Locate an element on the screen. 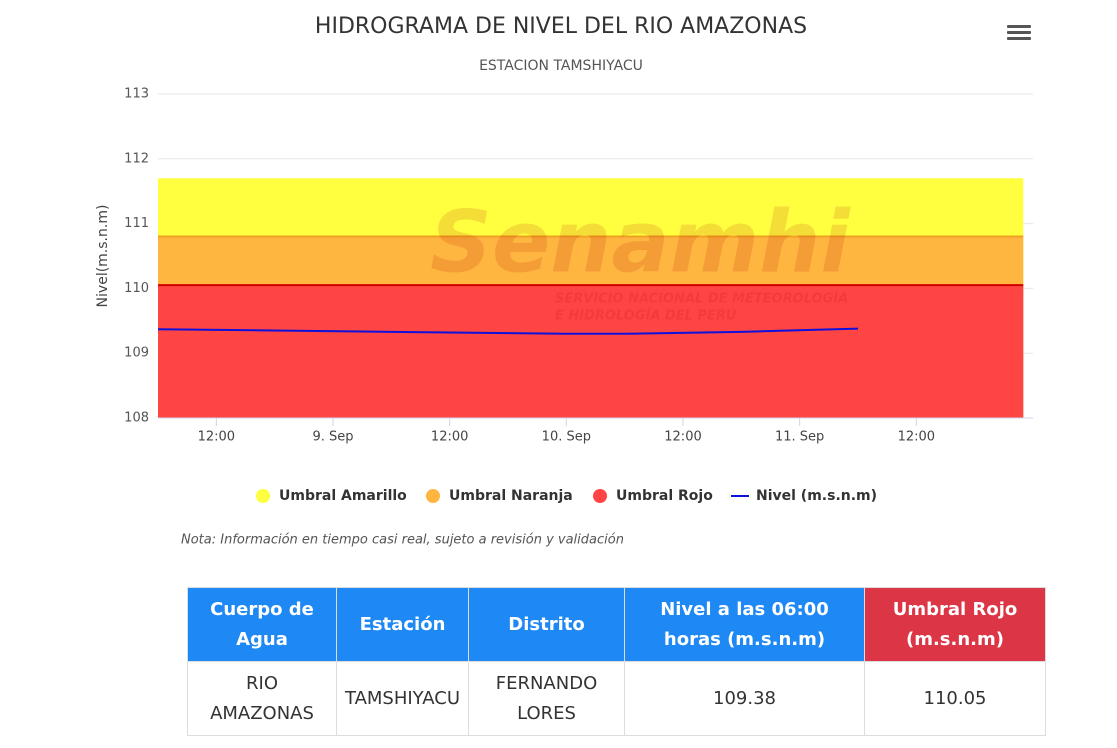 The width and height of the screenshot is (1117, 748). cell: 110.05 is located at coordinates (955, 698).